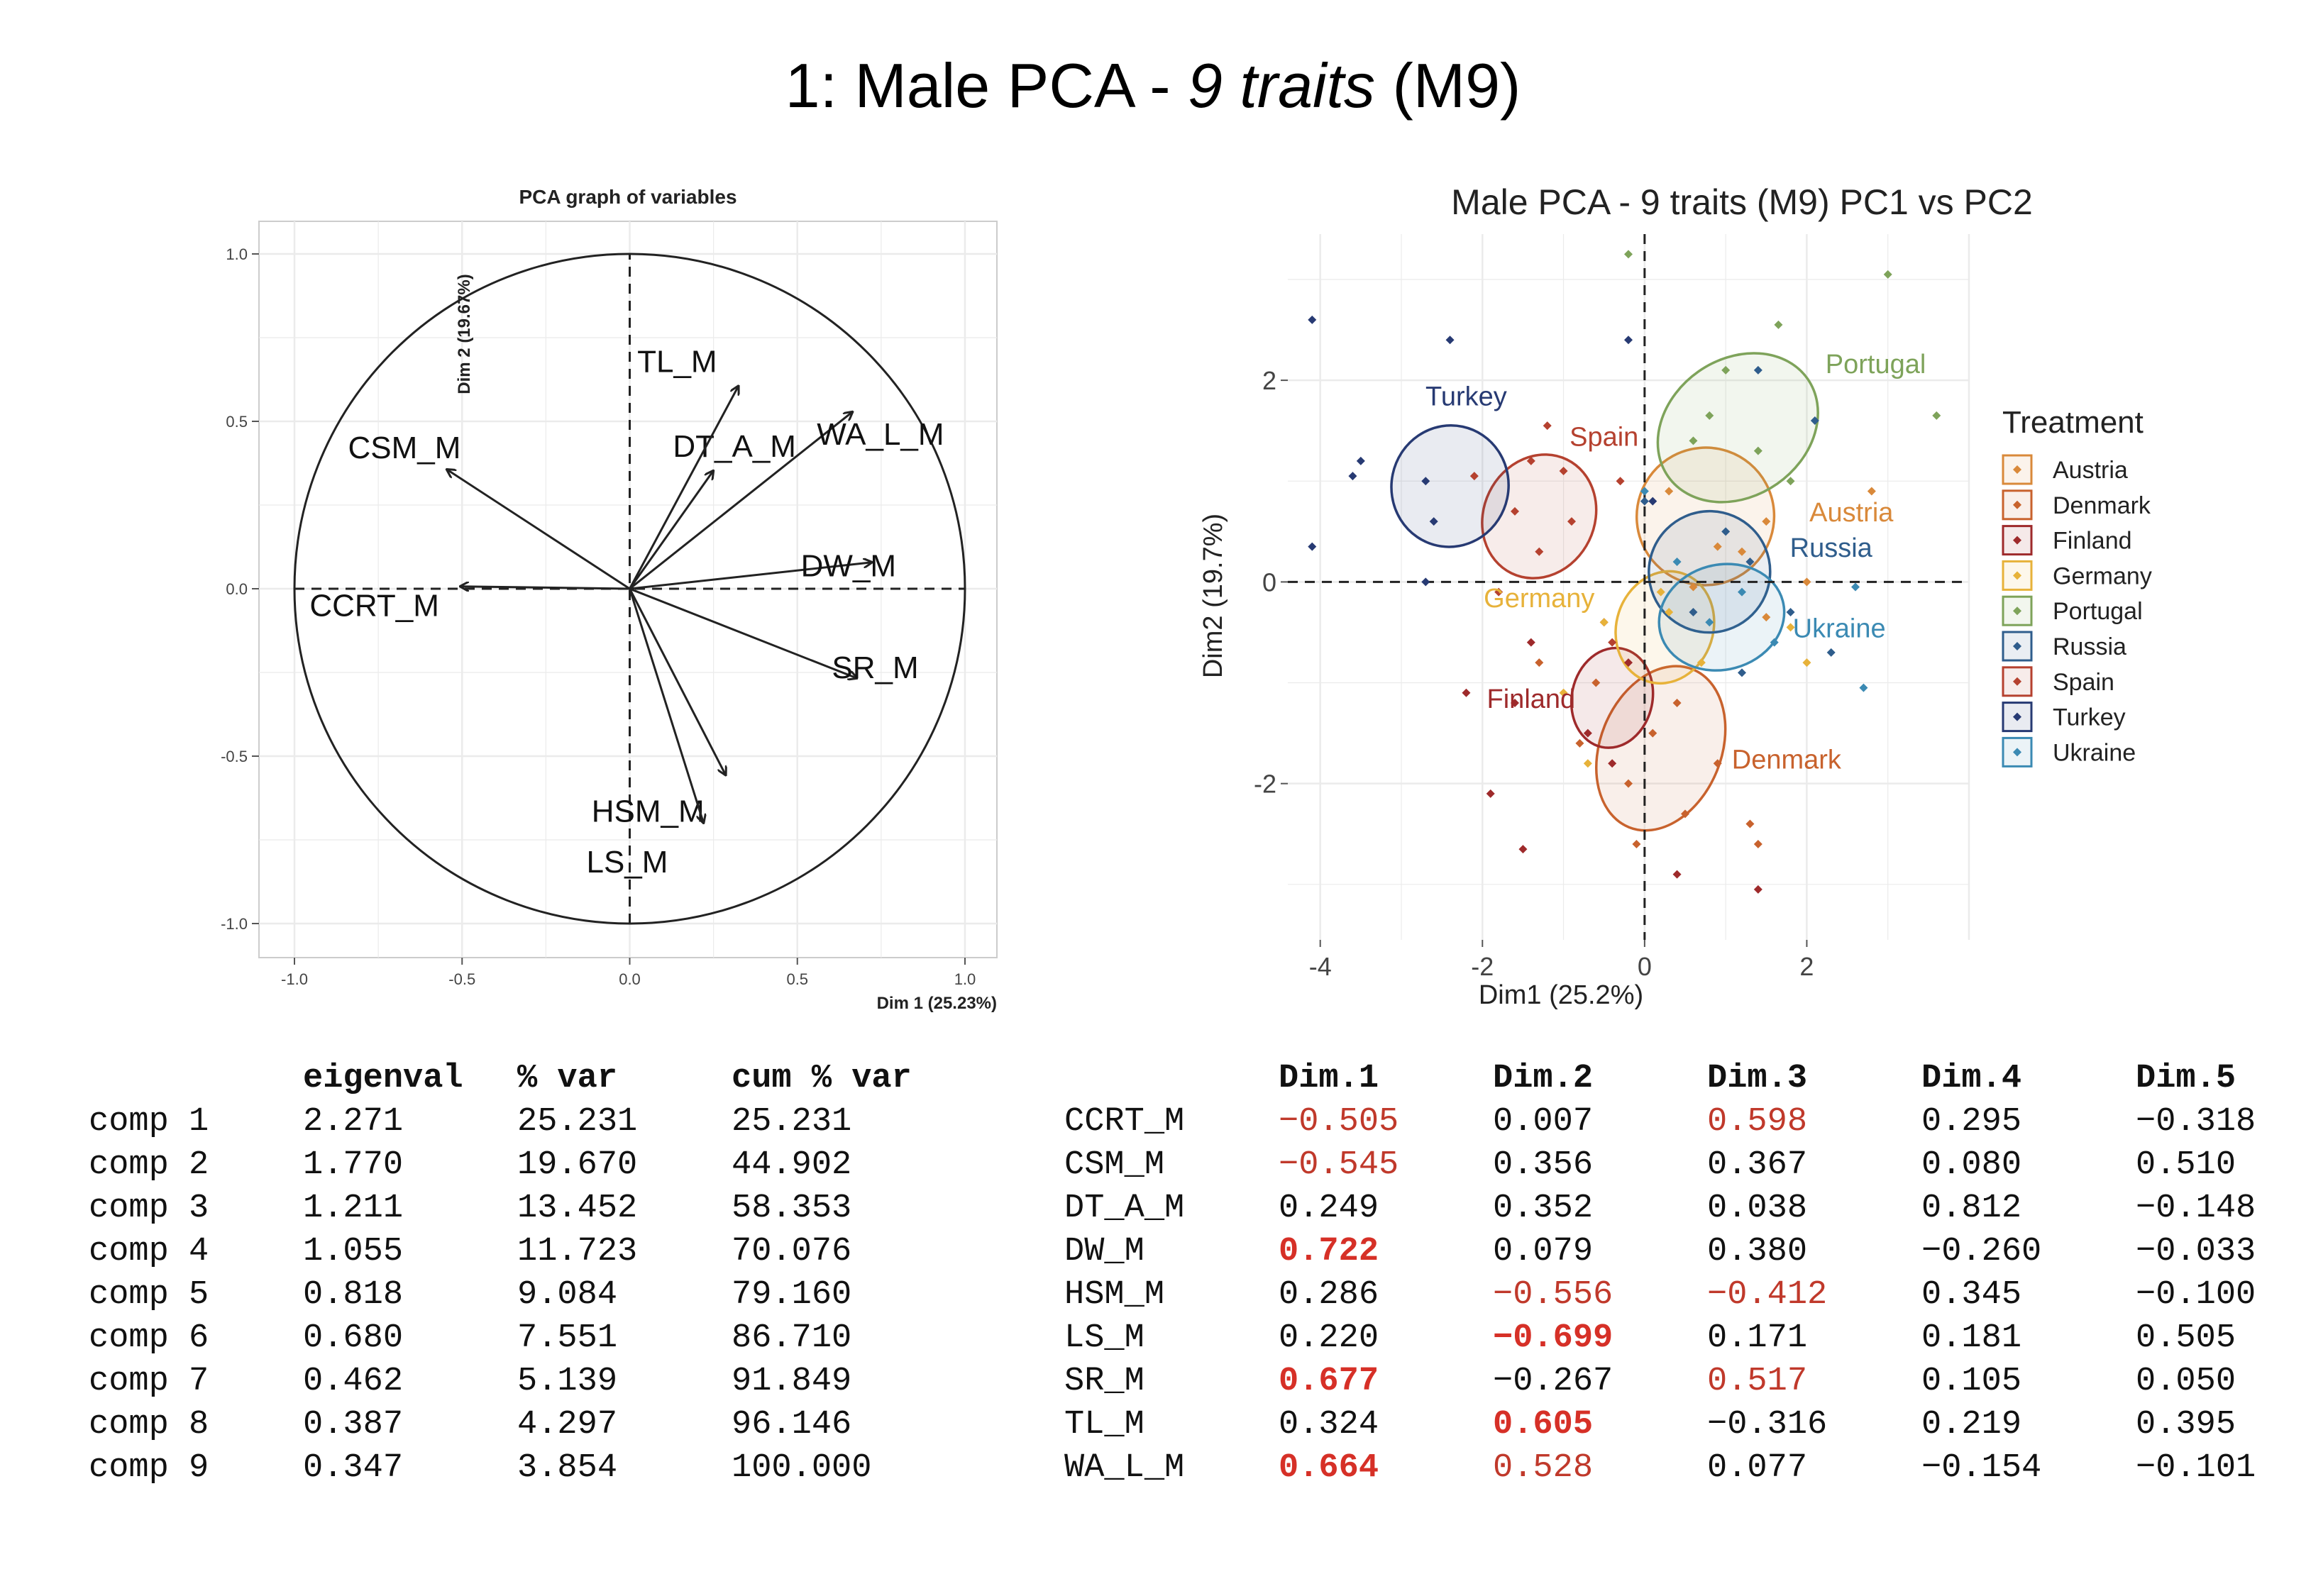 This screenshot has height=1596, width=2306. I want to click on table-row: TL_M 0.324 0.605 −0.316 0.219 0.395, so click(1681, 1424).